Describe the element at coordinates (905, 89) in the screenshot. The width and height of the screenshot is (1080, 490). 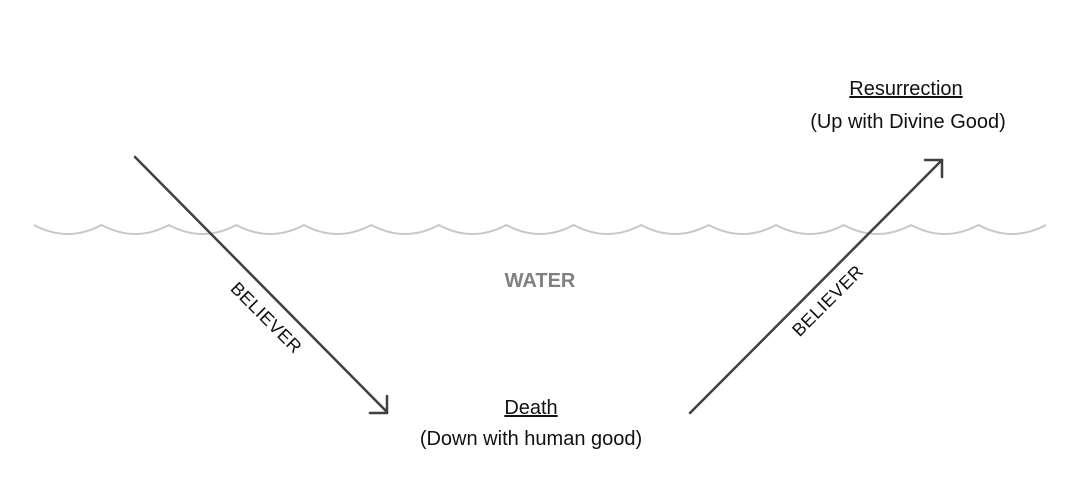
I see `resurrection-title: Resurrection` at that location.